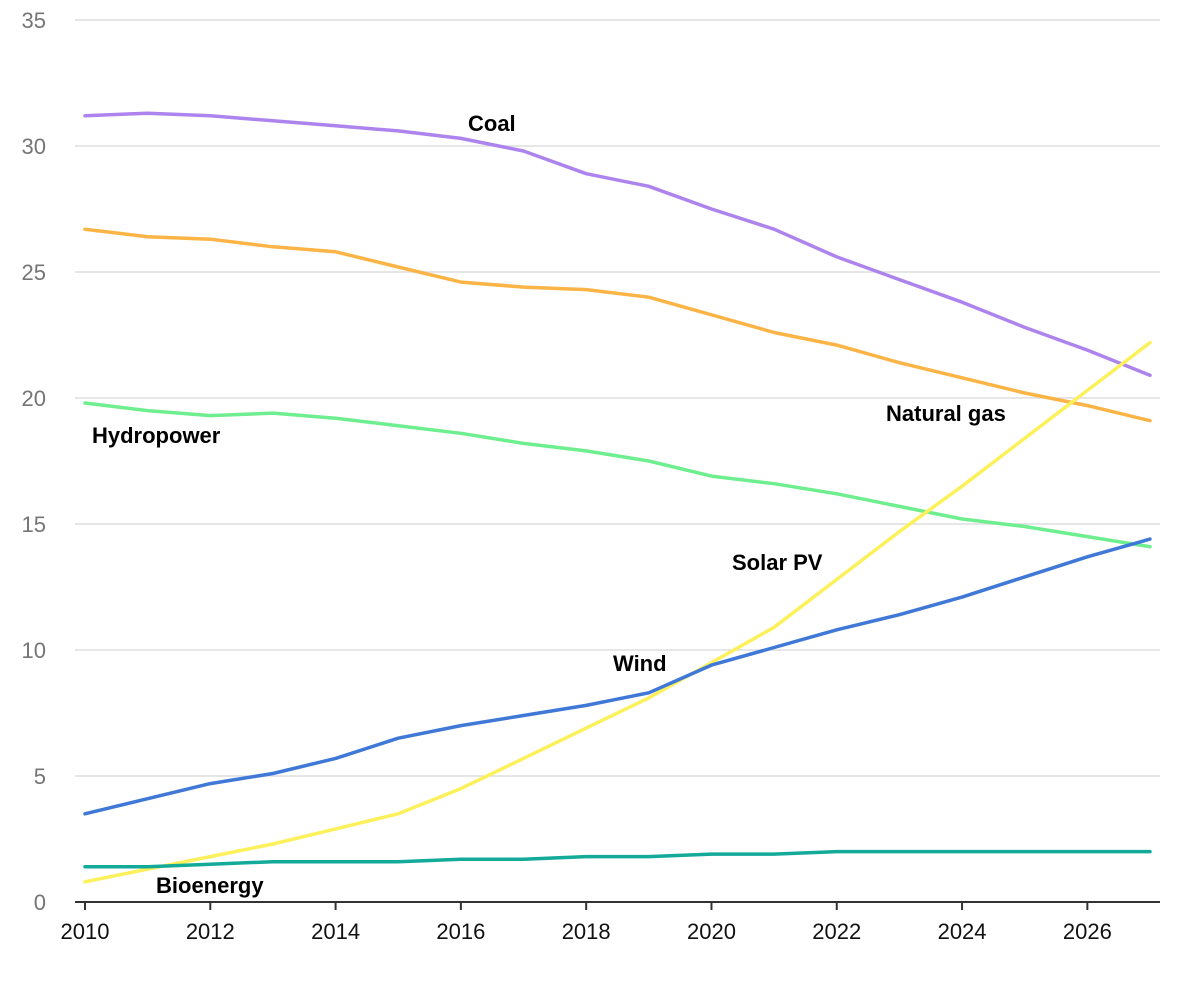 The height and width of the screenshot is (1000, 1200). I want to click on x-tick-label: 2020, so click(711, 931).